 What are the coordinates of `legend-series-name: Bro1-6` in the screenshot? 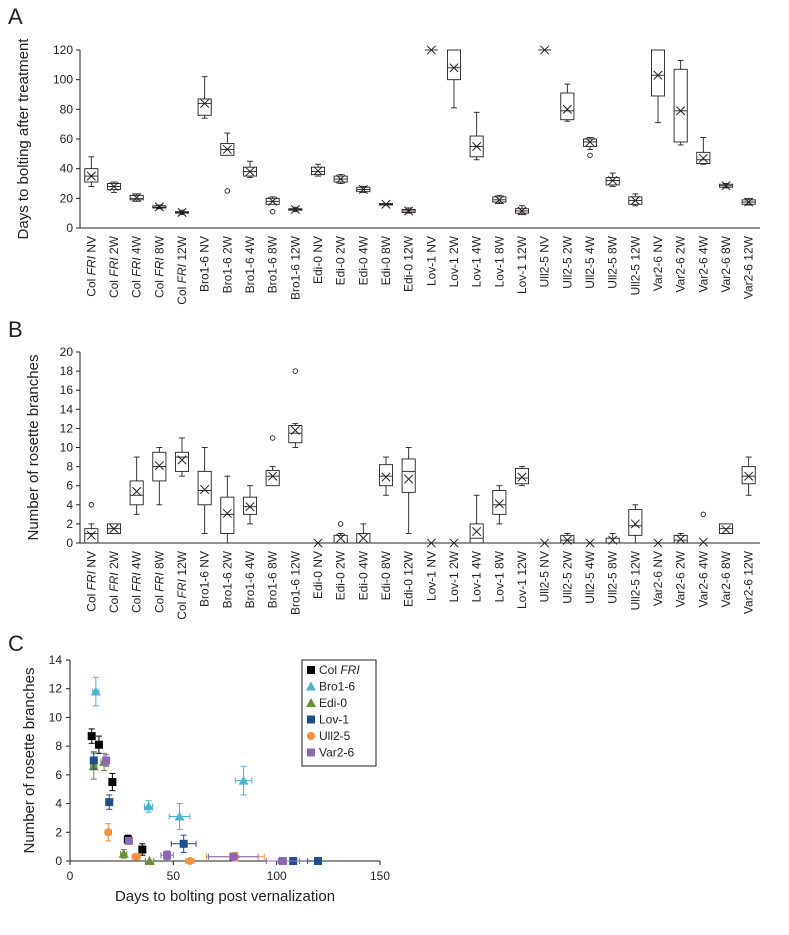 It's located at (337, 687).